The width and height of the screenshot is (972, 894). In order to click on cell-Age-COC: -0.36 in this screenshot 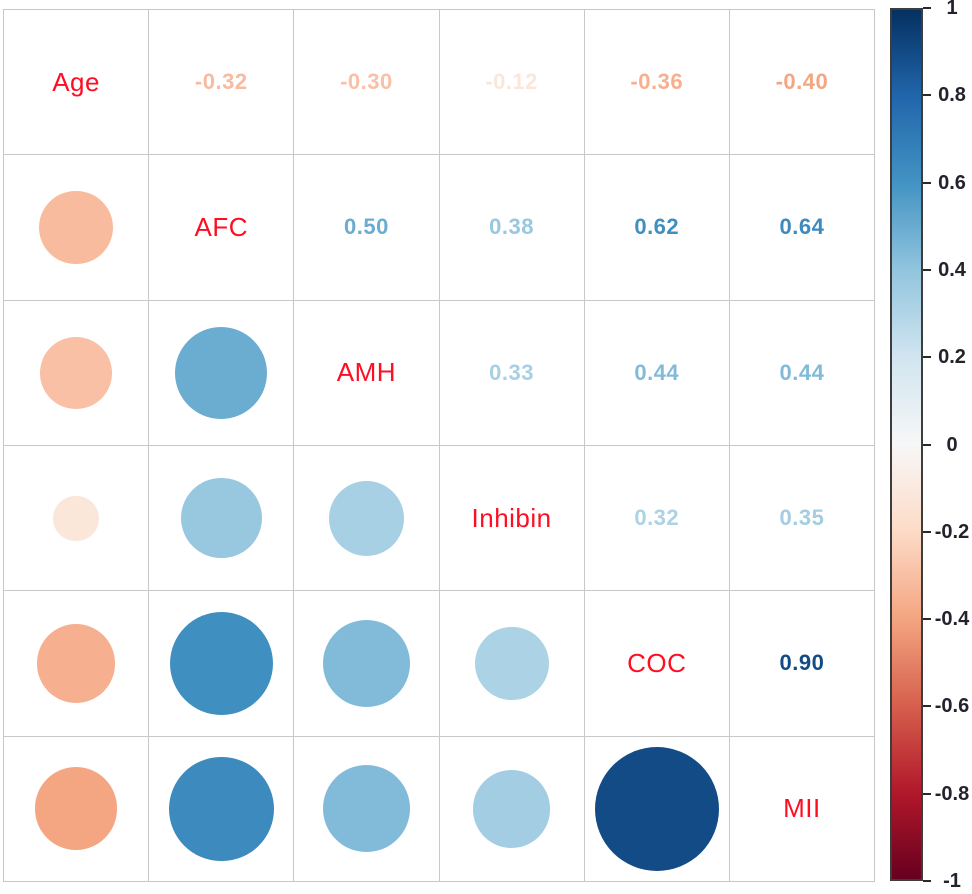, I will do `click(657, 83)`.